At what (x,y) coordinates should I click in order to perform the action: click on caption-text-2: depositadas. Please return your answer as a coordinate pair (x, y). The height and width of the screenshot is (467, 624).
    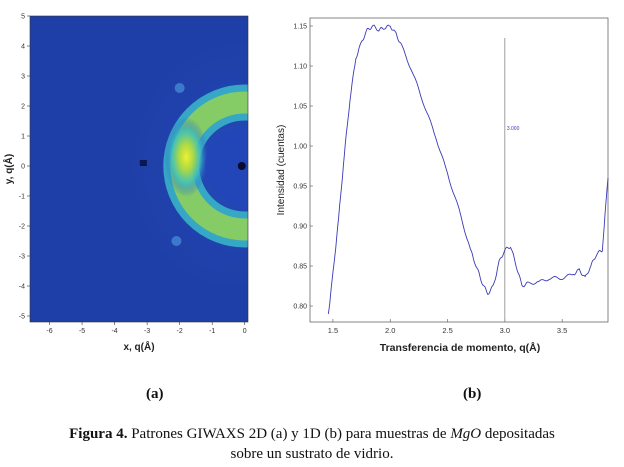
    Looking at the image, I should click on (518, 434).